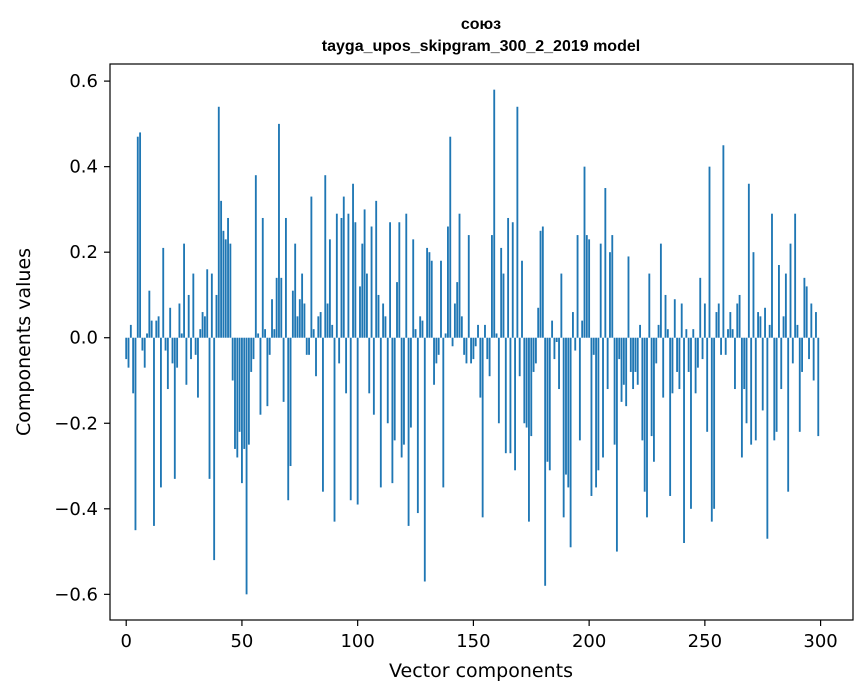 This screenshot has height=696, width=867. Describe the element at coordinates (125, 641) in the screenshot. I see `x-tick-label: 0` at that location.